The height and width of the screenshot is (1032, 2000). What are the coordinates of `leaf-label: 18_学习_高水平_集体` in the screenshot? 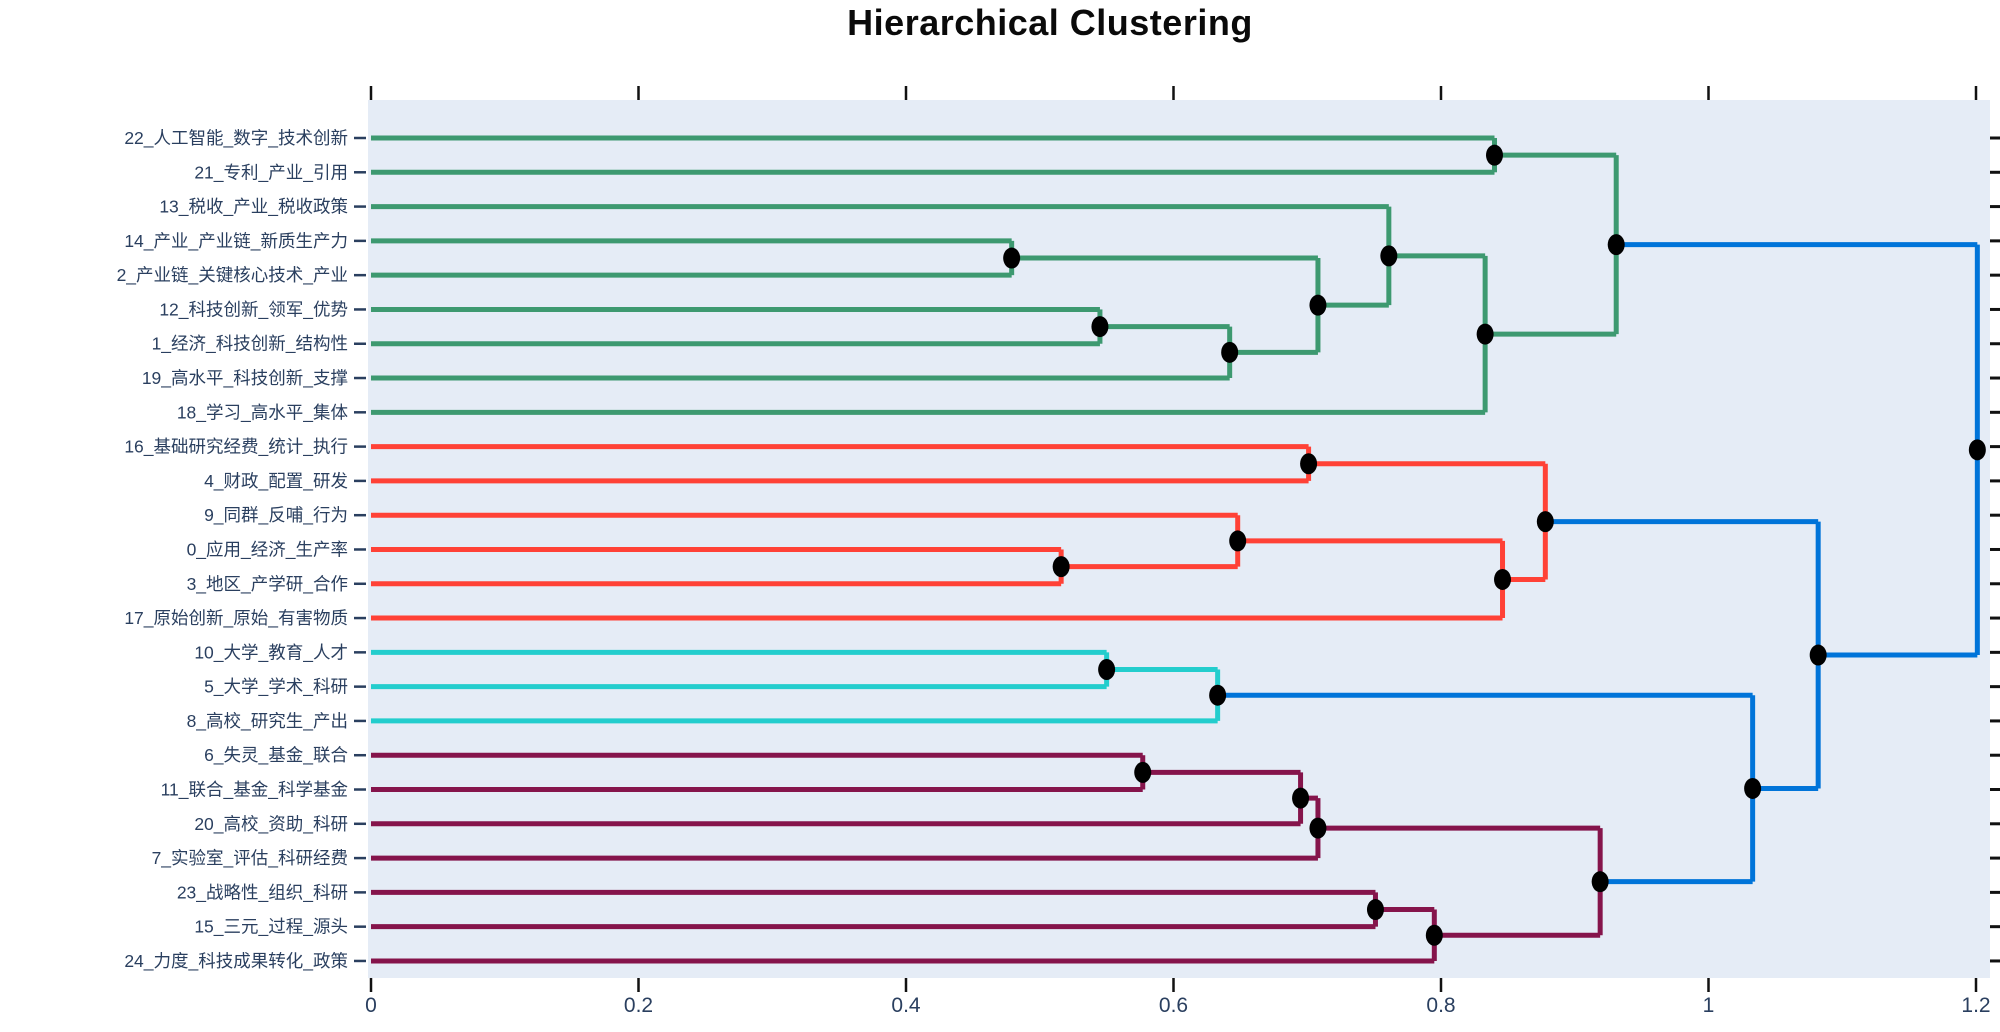 It's located at (263, 412).